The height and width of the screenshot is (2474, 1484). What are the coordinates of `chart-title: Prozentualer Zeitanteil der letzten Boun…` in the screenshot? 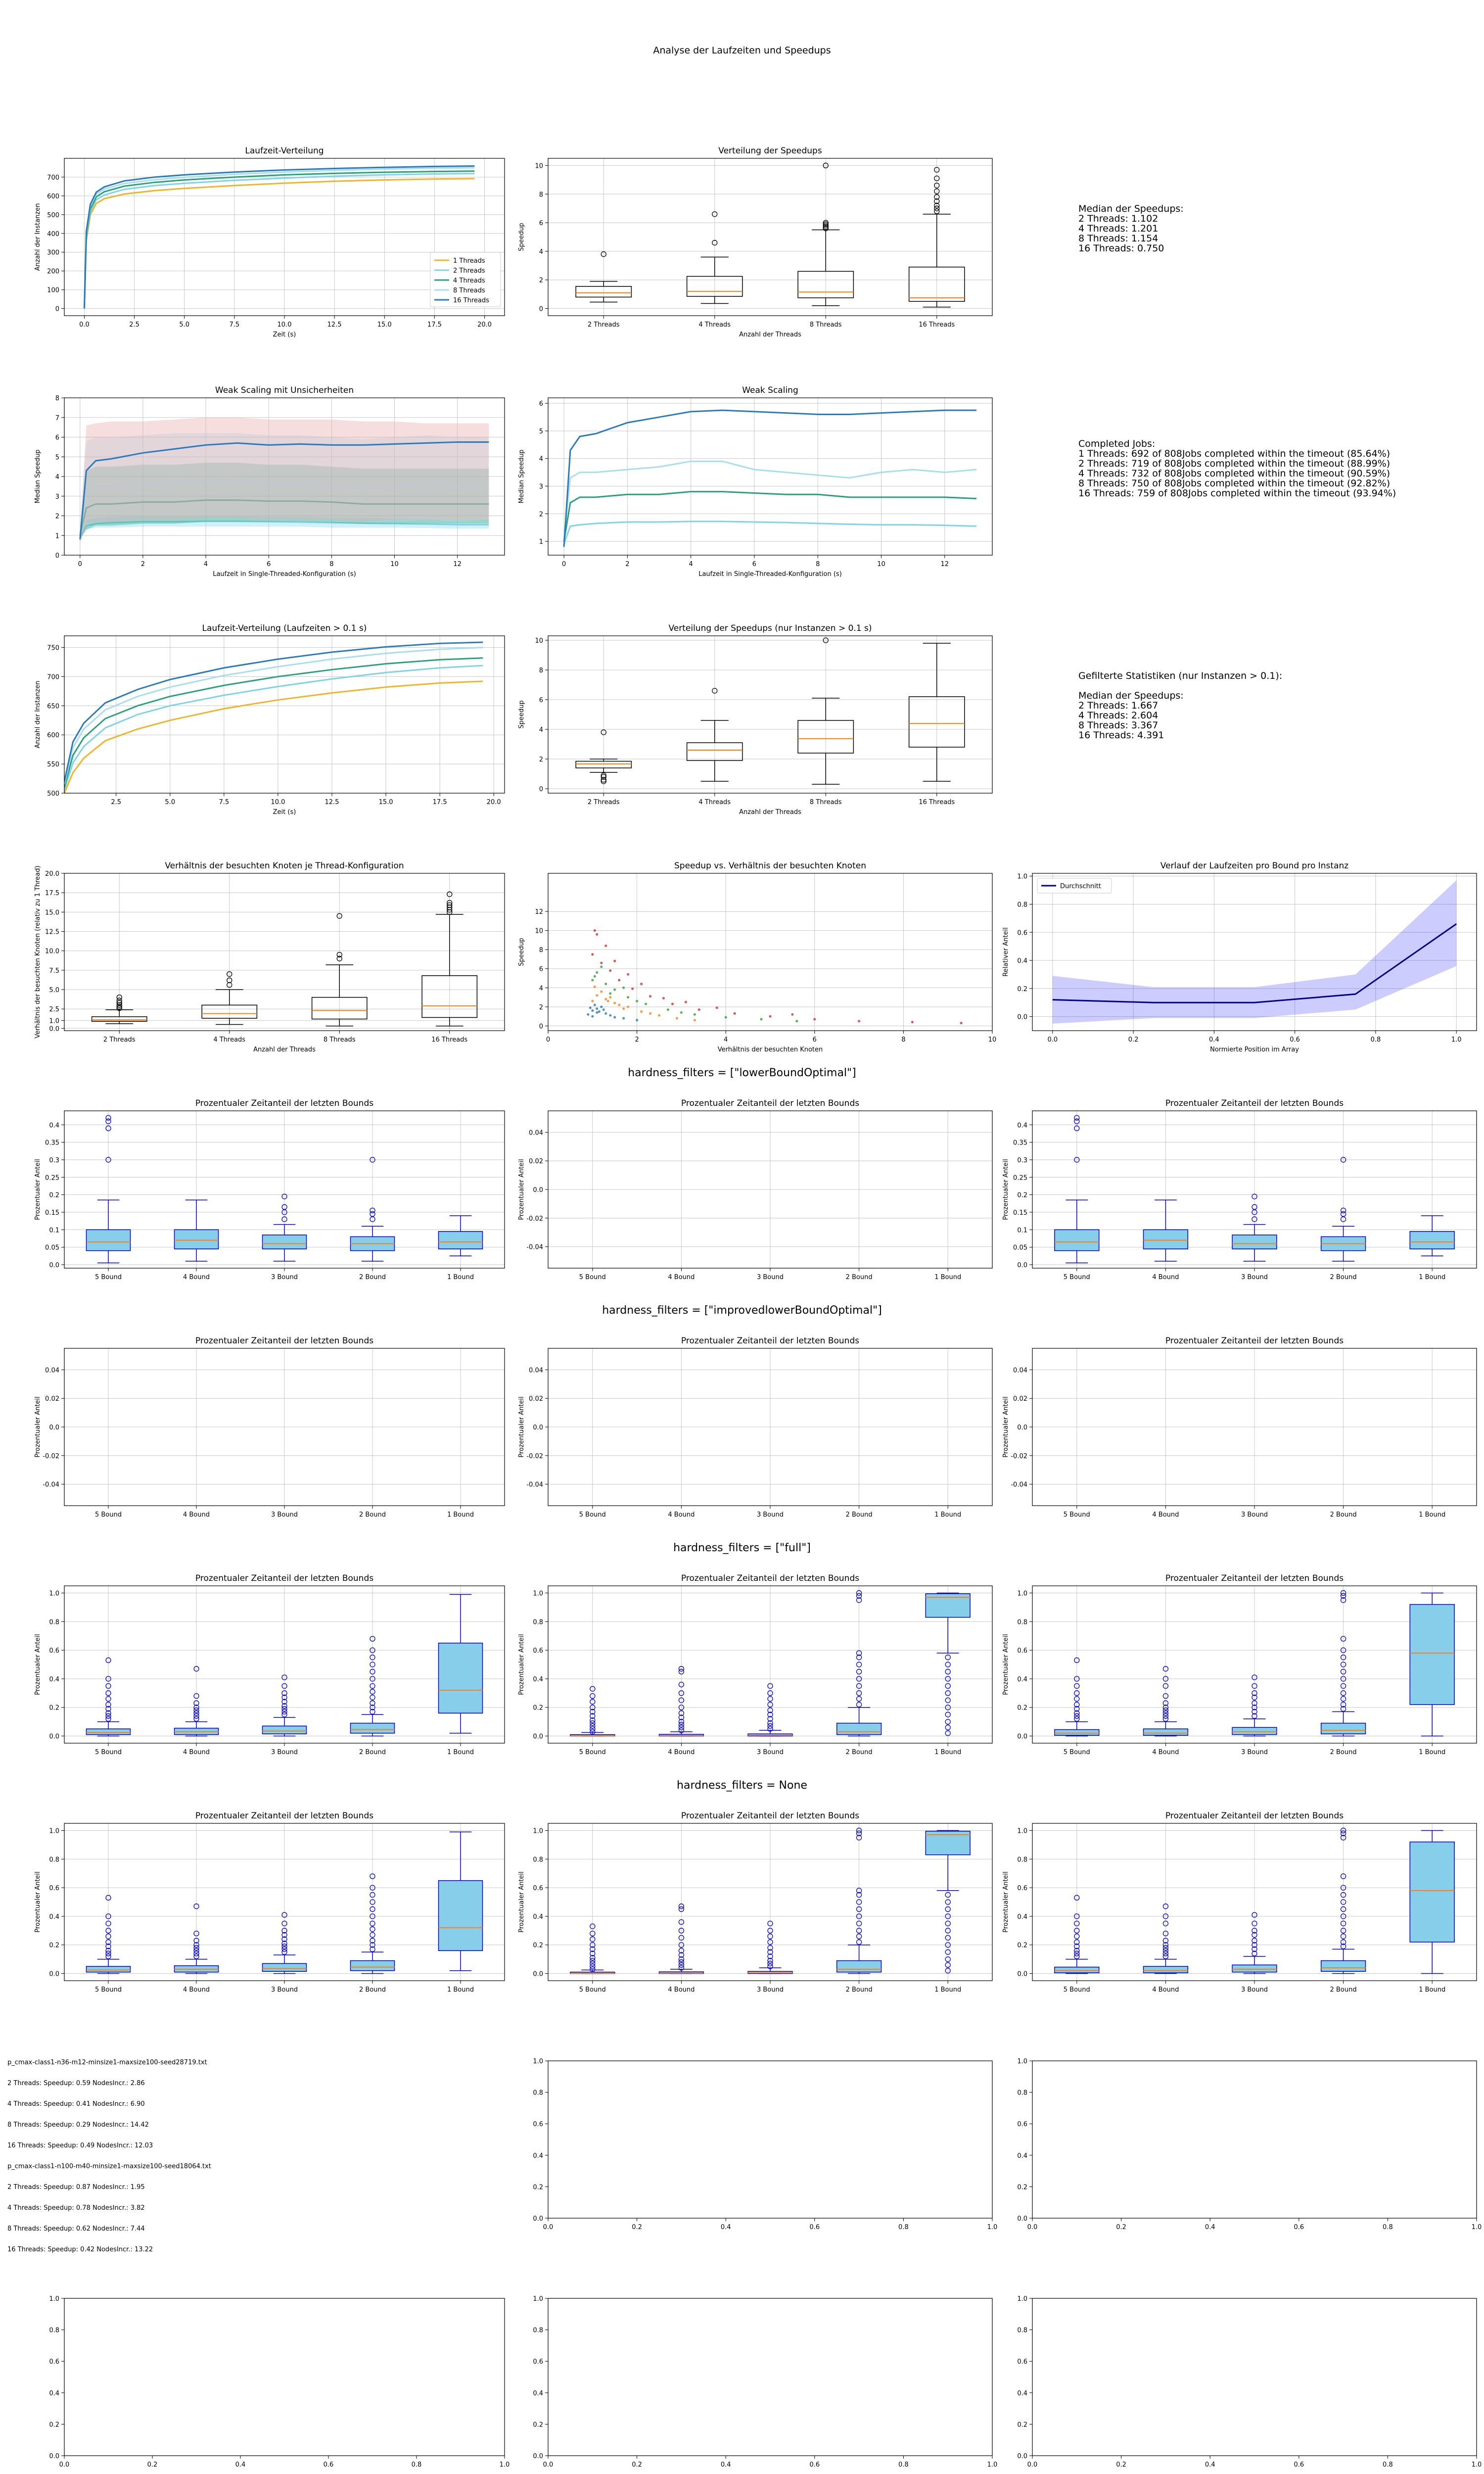 It's located at (770, 1341).